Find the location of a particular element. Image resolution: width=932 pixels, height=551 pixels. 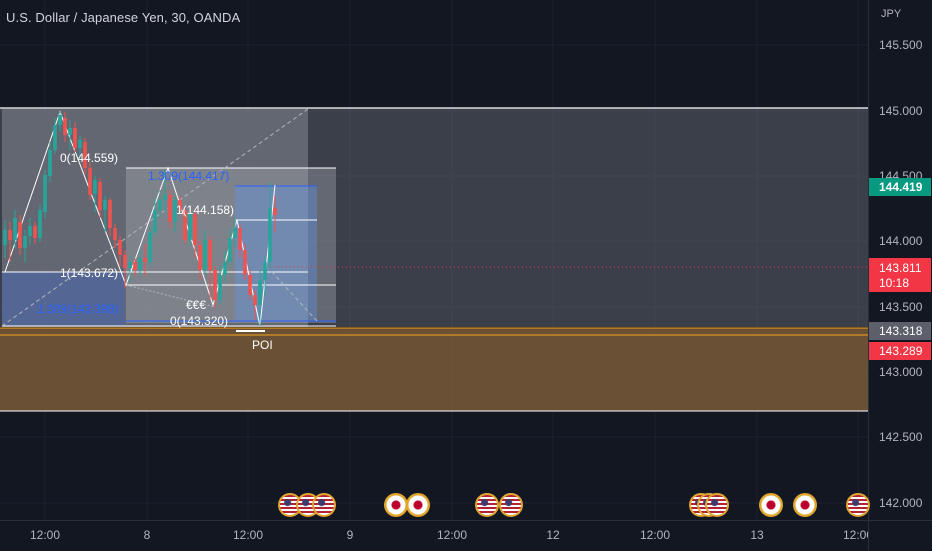

fib2-ext-label: 1.309(144.417) is located at coordinates (188, 176).